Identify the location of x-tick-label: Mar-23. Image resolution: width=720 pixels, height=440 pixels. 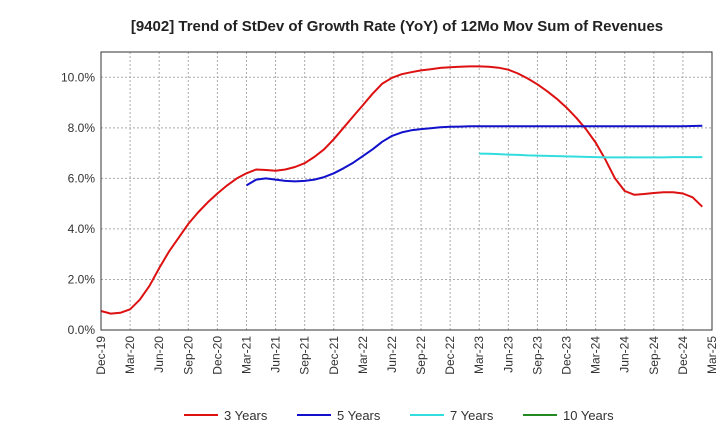
(479, 355).